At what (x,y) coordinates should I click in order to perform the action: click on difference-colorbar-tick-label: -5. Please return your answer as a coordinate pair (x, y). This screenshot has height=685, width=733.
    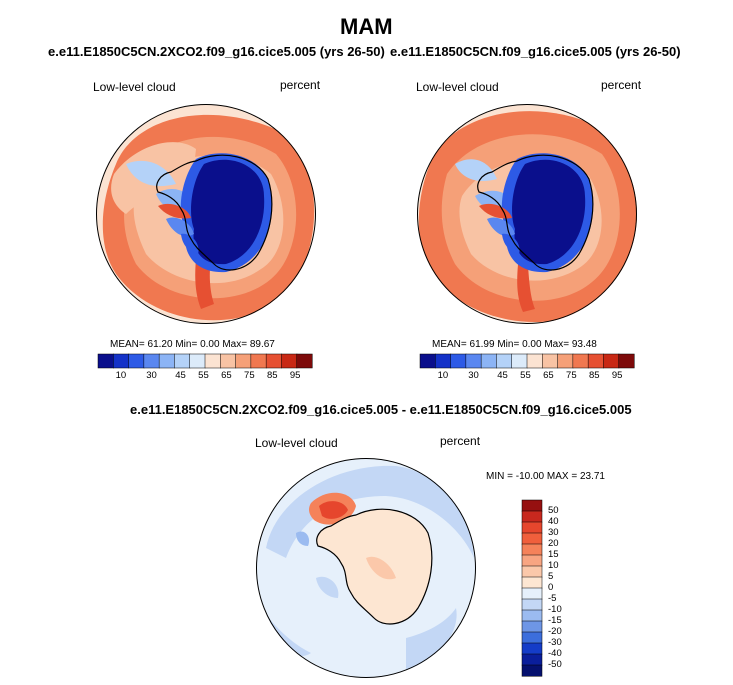
    Looking at the image, I should click on (552, 598).